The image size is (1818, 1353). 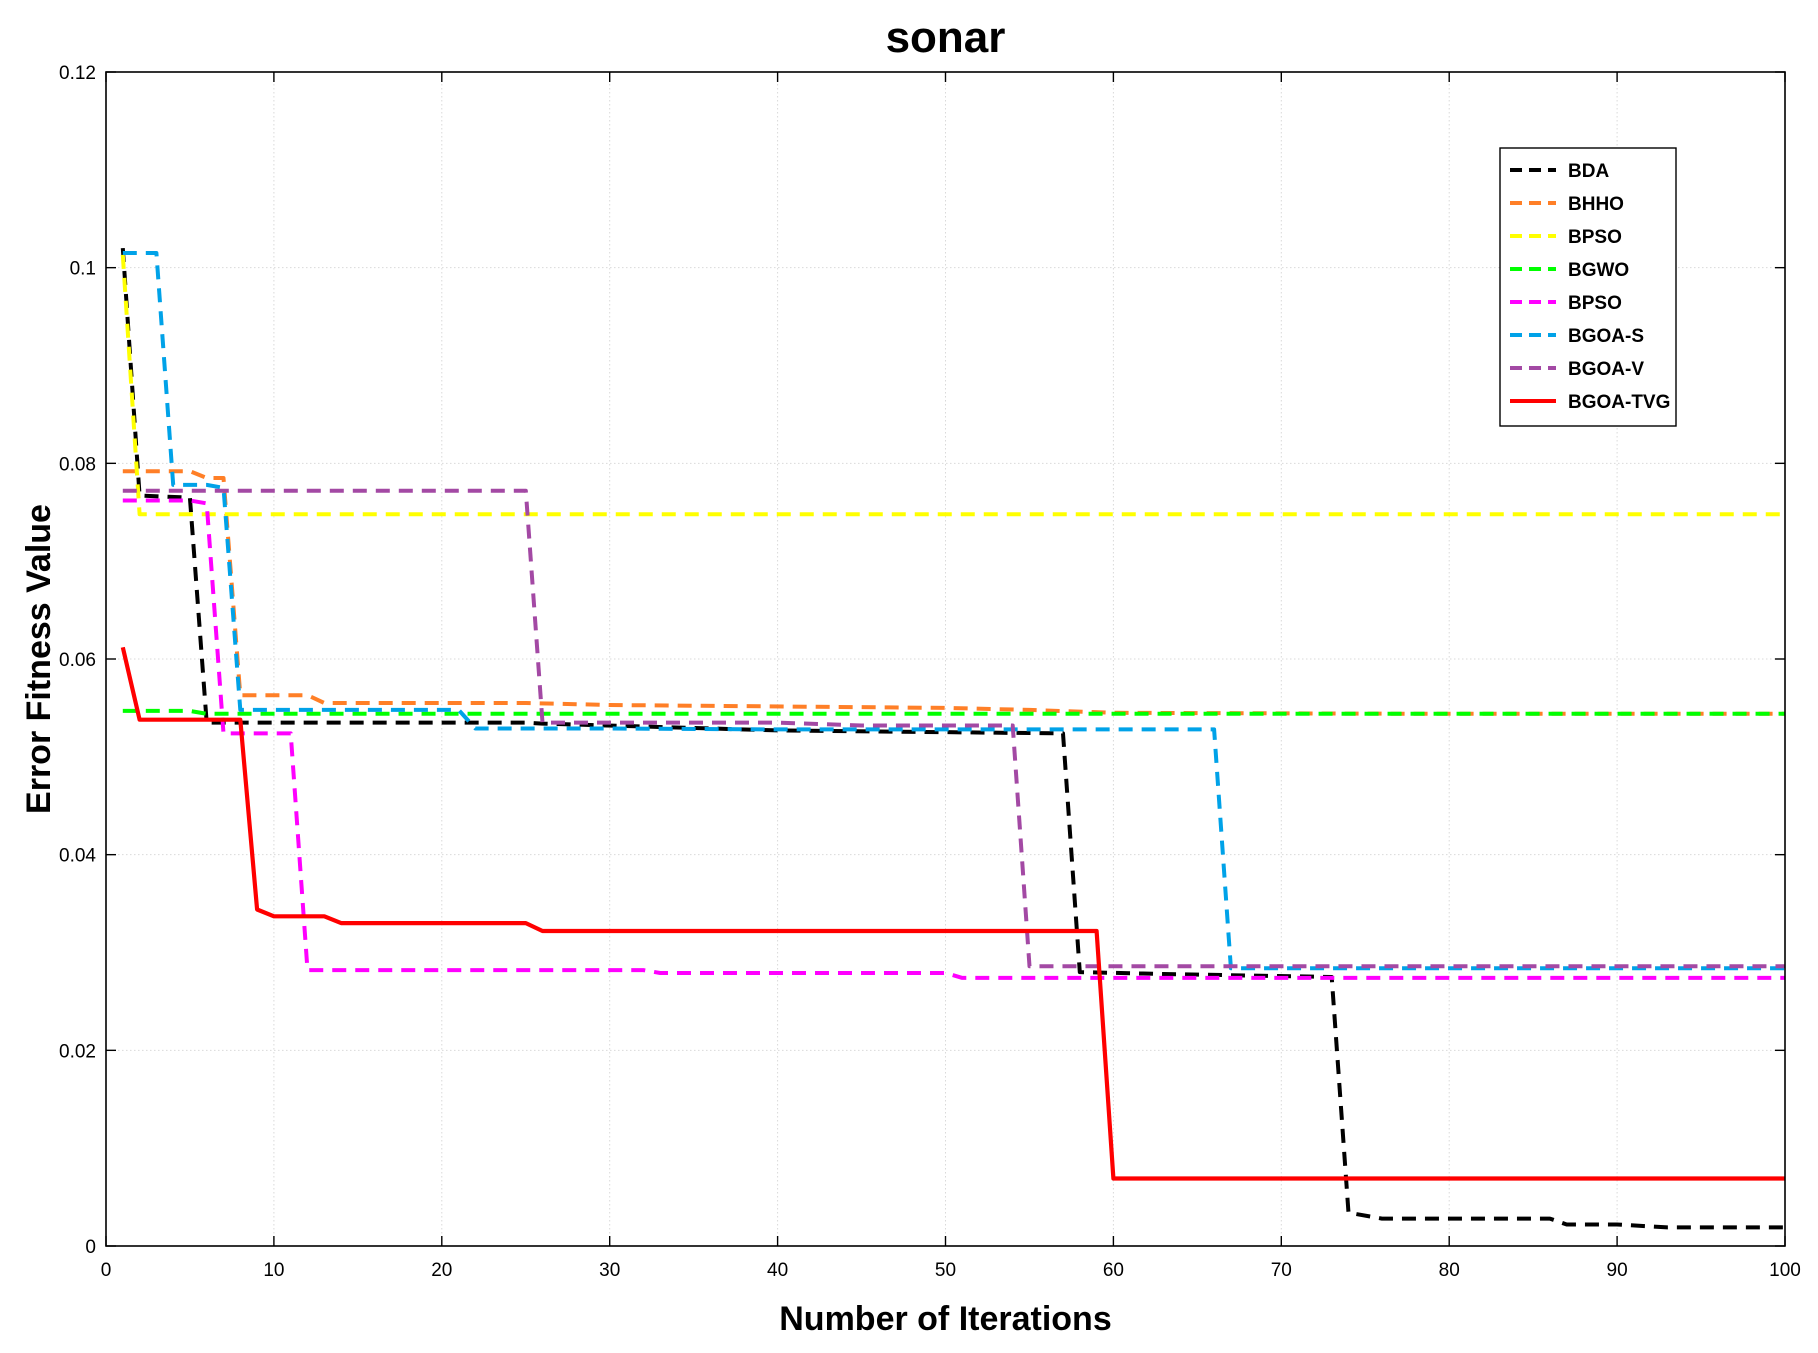 I want to click on x-tick-label: 50, so click(x=945, y=1270).